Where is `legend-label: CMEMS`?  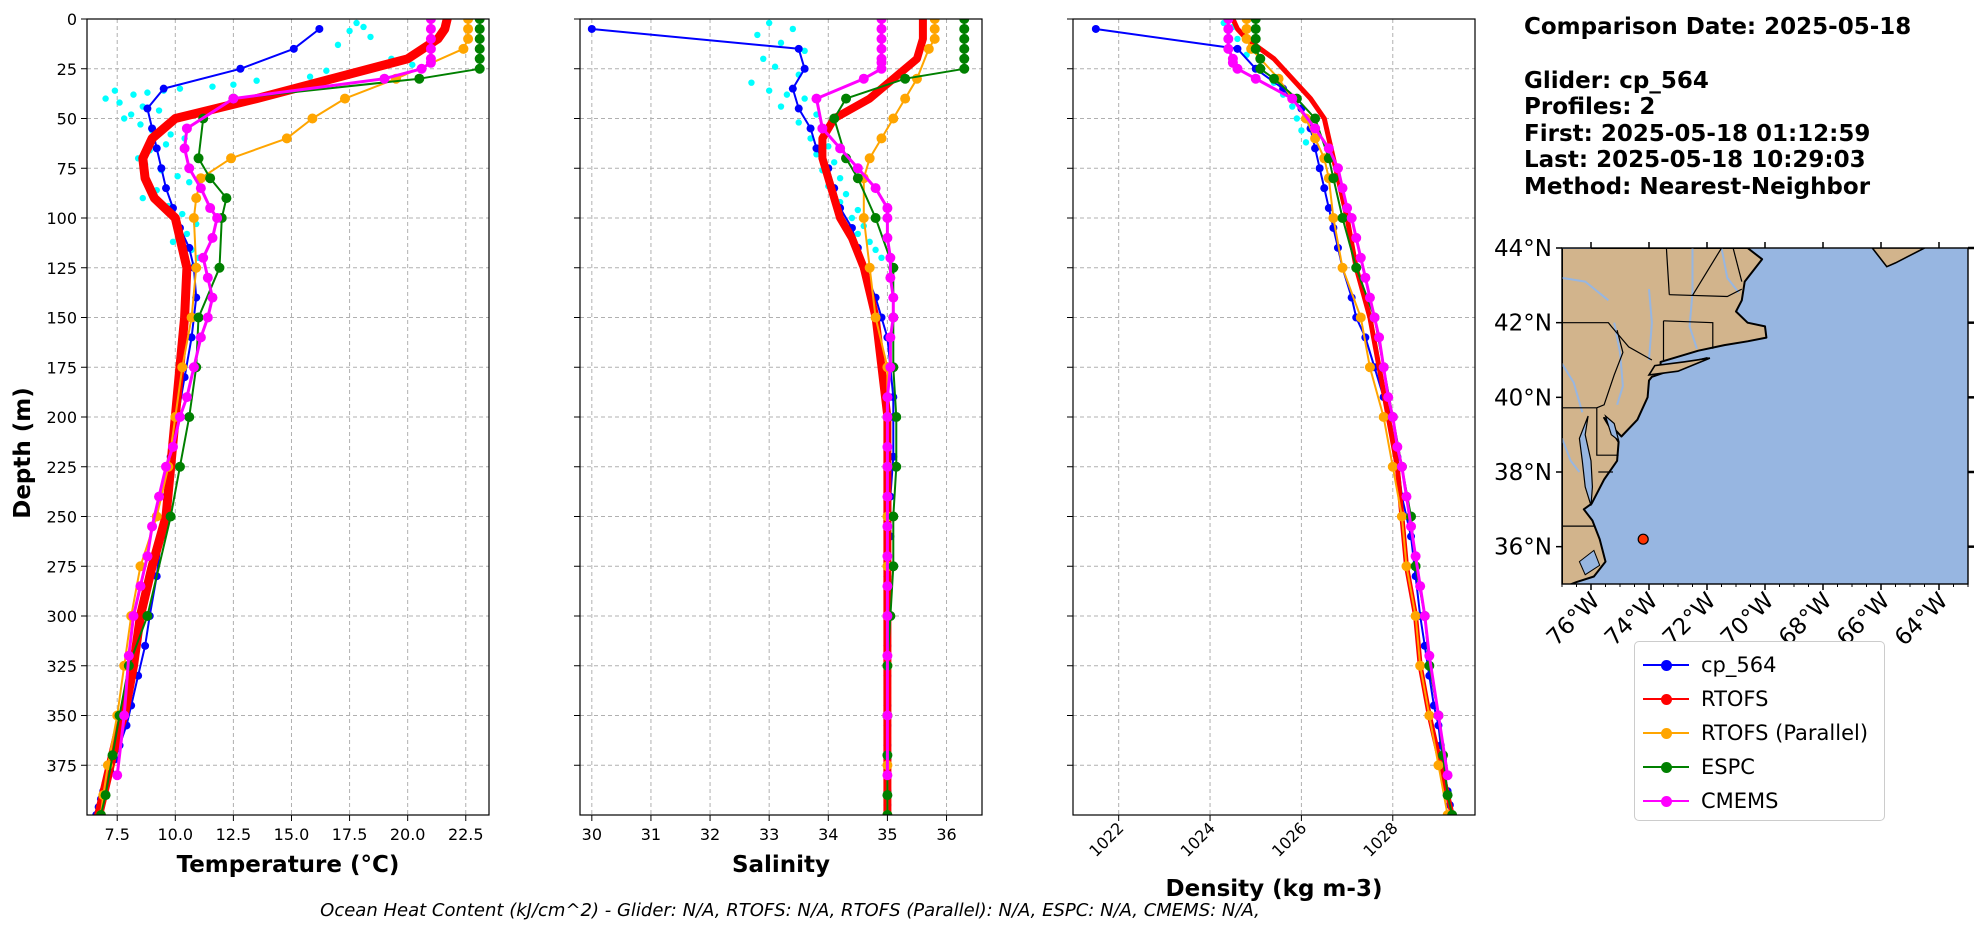
legend-label: CMEMS is located at coordinates (1740, 801).